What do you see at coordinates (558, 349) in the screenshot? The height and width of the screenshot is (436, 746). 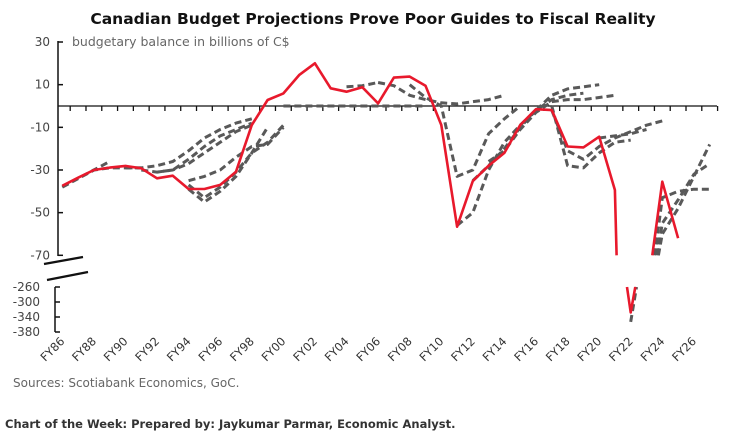 I see `x-tick-label: FY18` at bounding box center [558, 349].